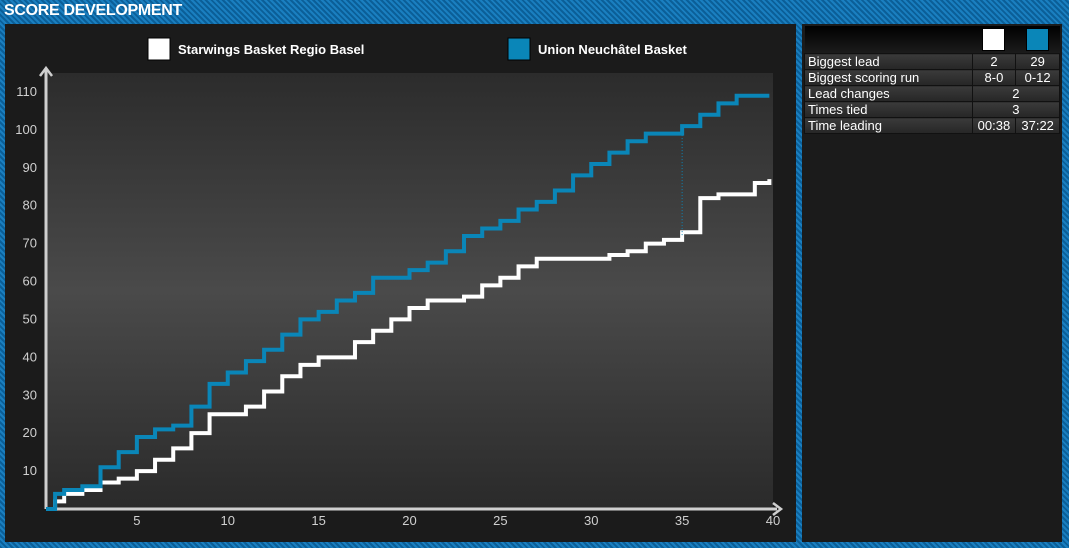 The height and width of the screenshot is (548, 1069). What do you see at coordinates (30, 432) in the screenshot?
I see `y-tick-label: 20` at bounding box center [30, 432].